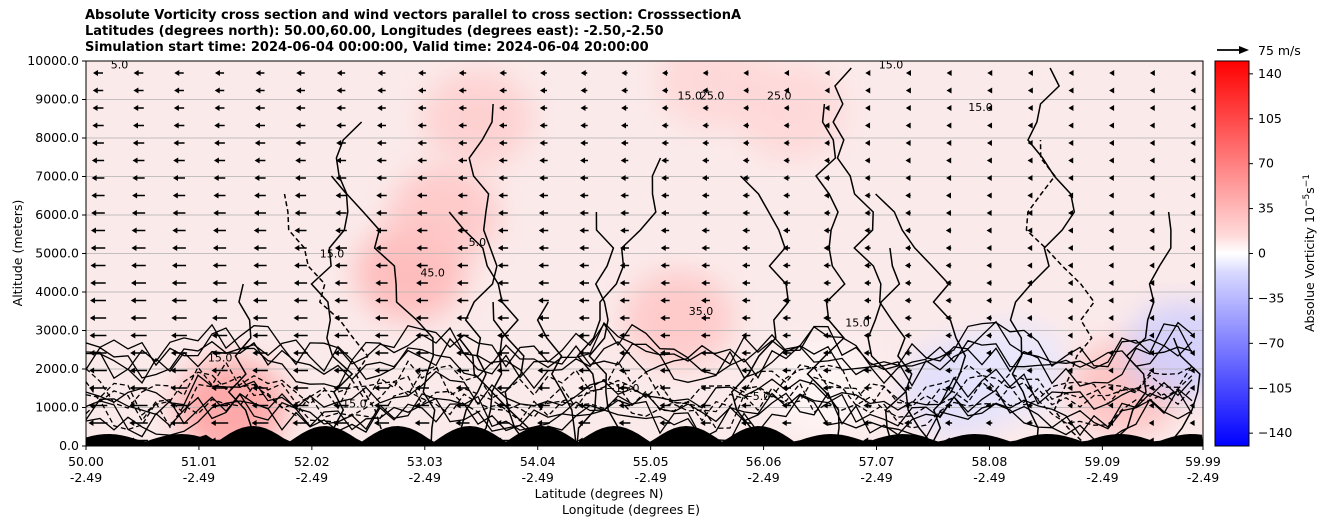  I want to click on y-tick-label: 0.0, so click(69, 445).